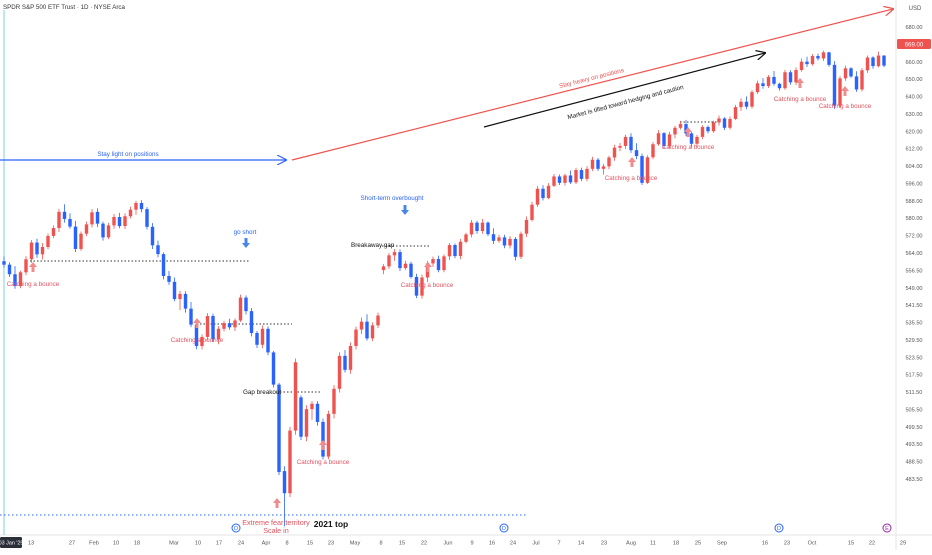  What do you see at coordinates (722, 544) in the screenshot?
I see `x-tick-label: Sep` at bounding box center [722, 544].